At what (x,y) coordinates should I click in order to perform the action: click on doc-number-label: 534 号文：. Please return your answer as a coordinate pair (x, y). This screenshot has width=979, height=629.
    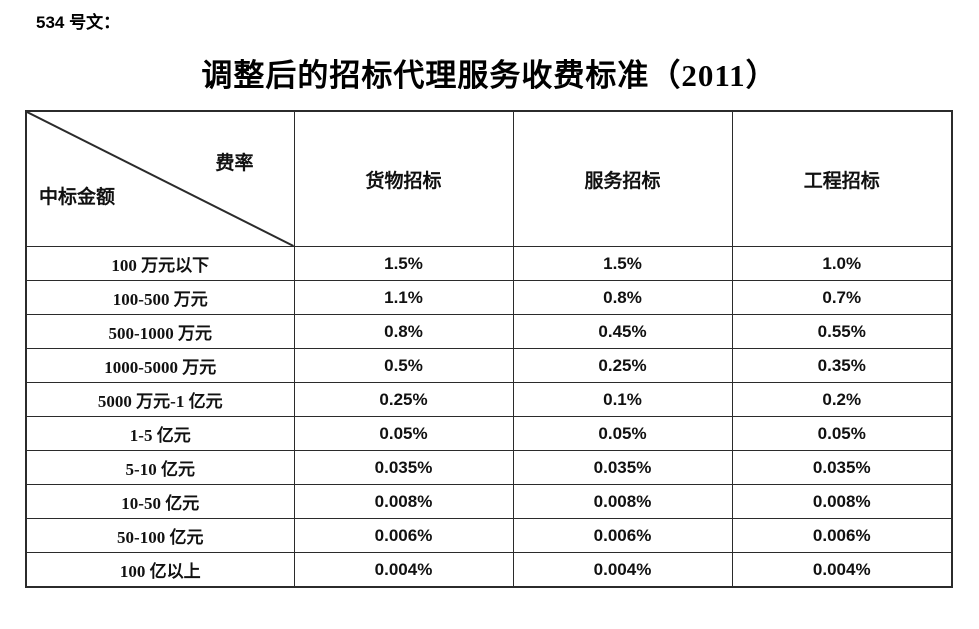
    Looking at the image, I should click on (78, 22).